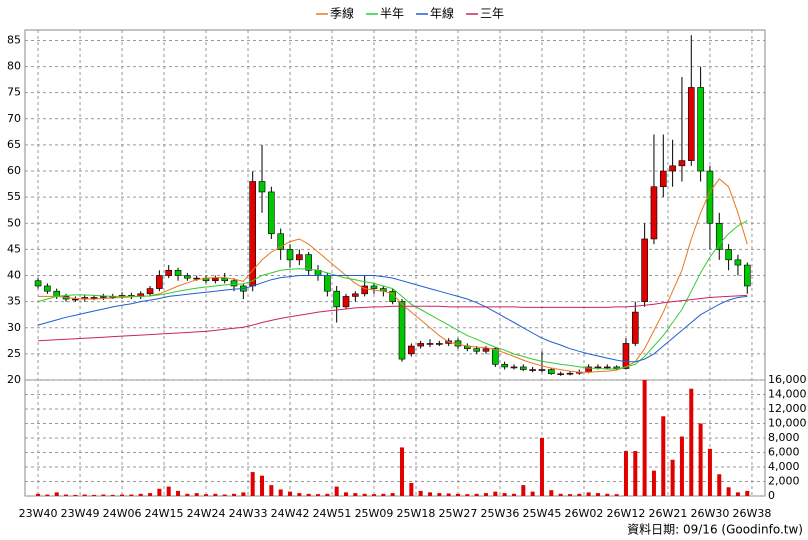  Describe the element at coordinates (14, 222) in the screenshot. I see `y-tick-label: 50` at that location.